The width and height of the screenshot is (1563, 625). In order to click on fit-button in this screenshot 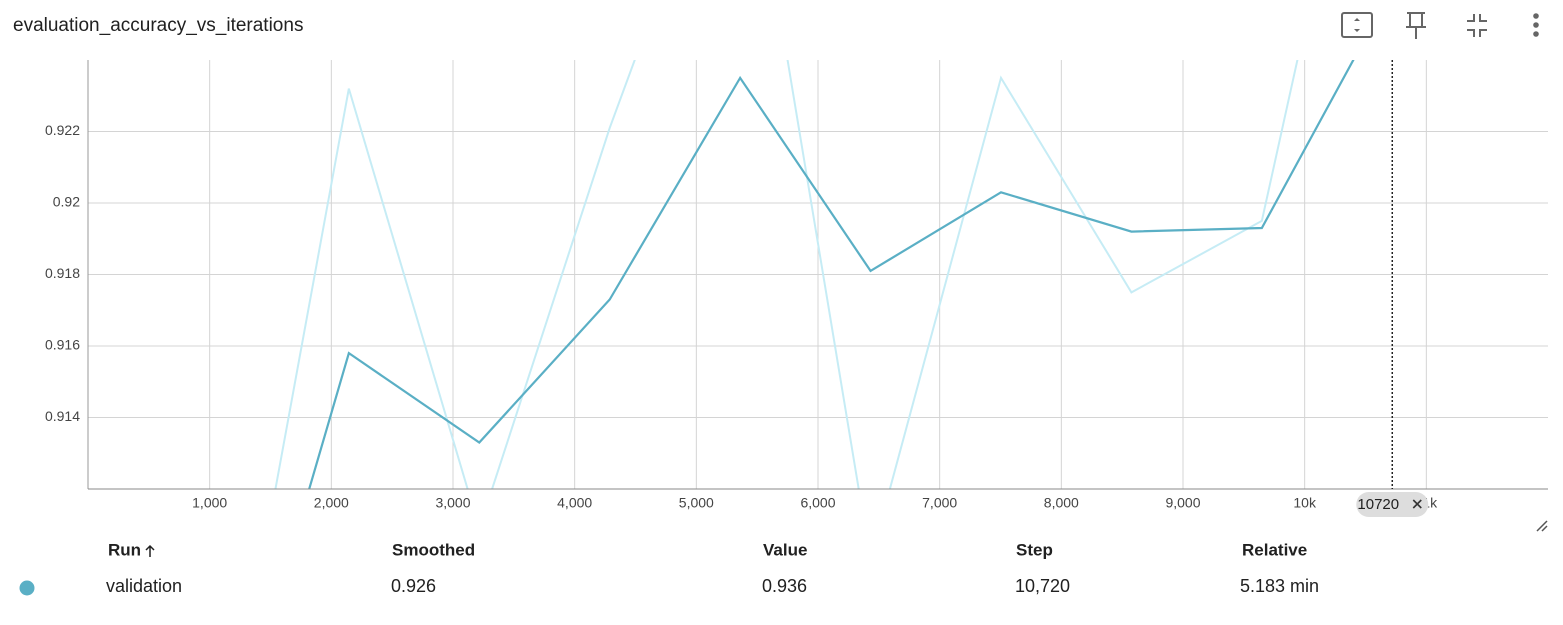, I will do `click(1357, 25)`.